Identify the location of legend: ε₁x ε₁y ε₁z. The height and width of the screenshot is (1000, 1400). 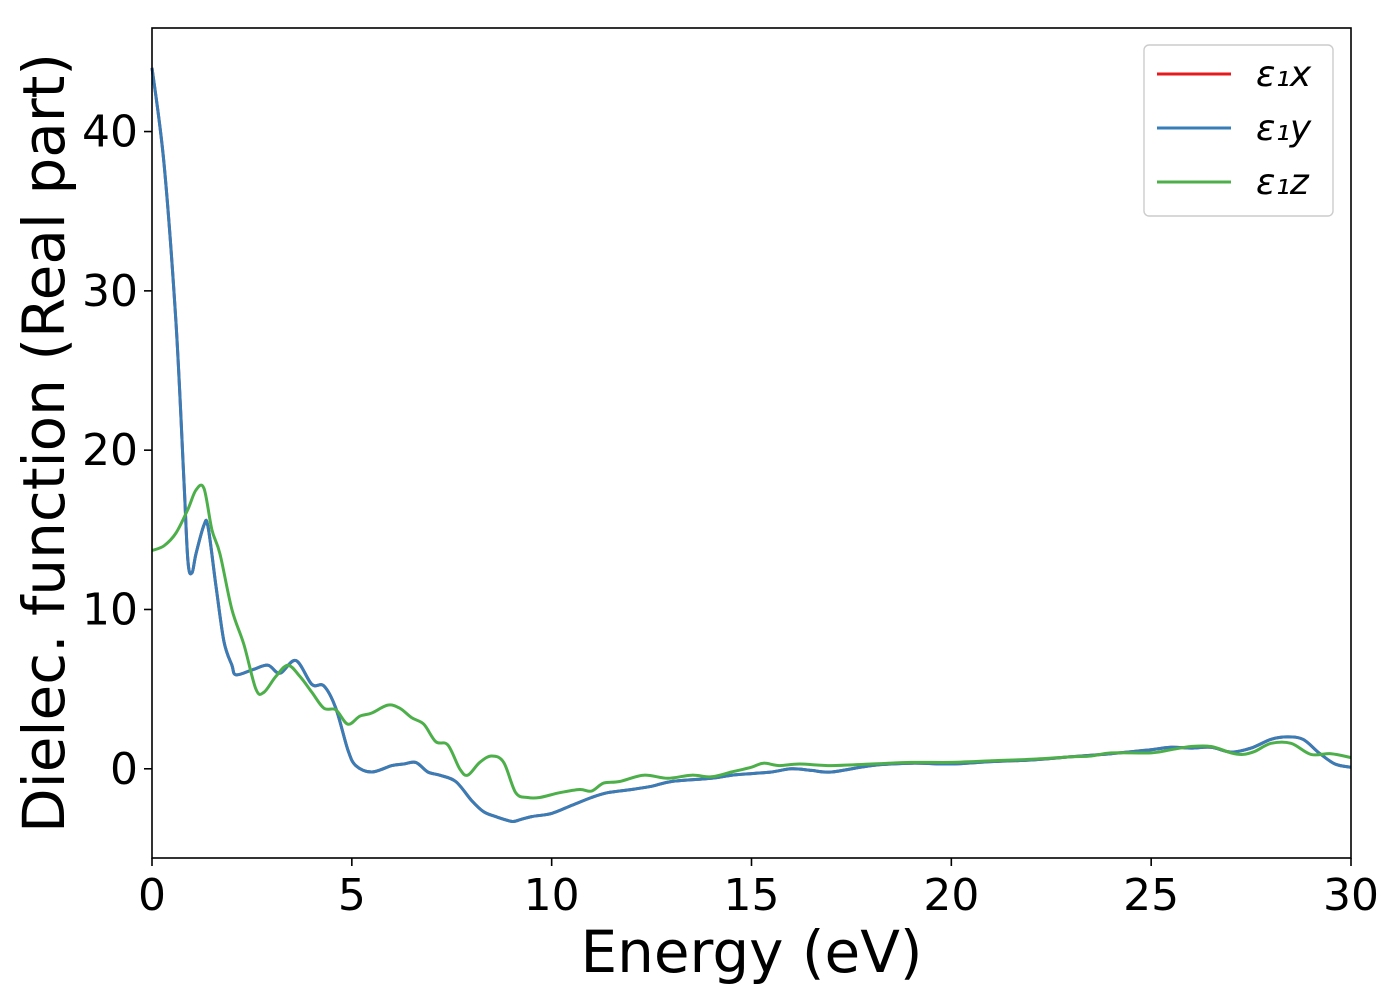
(1238, 130).